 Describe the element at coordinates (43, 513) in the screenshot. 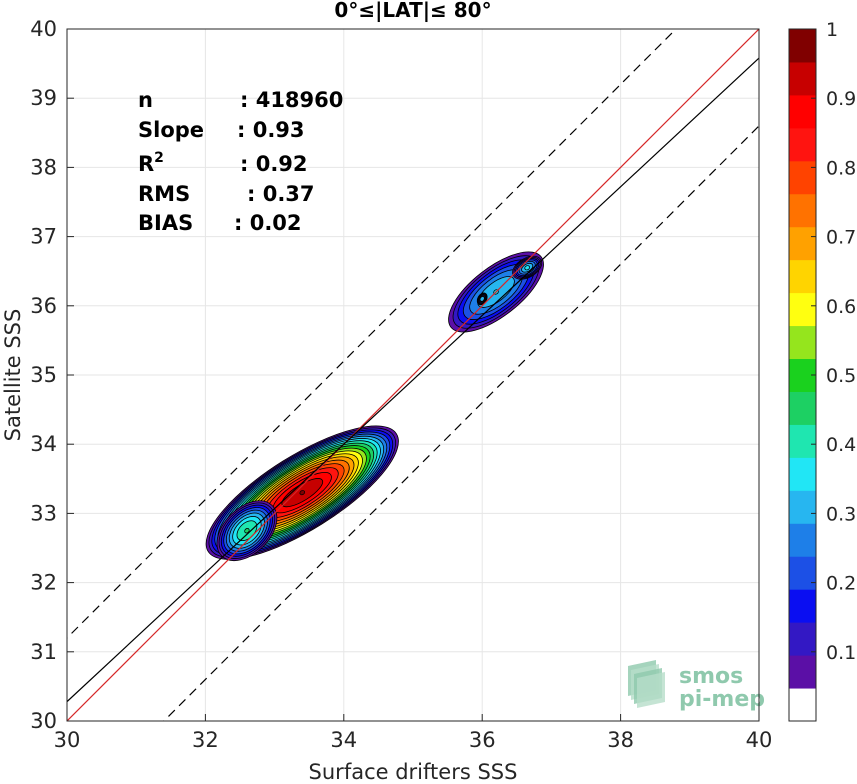

I see `y-tick-label: 33` at that location.